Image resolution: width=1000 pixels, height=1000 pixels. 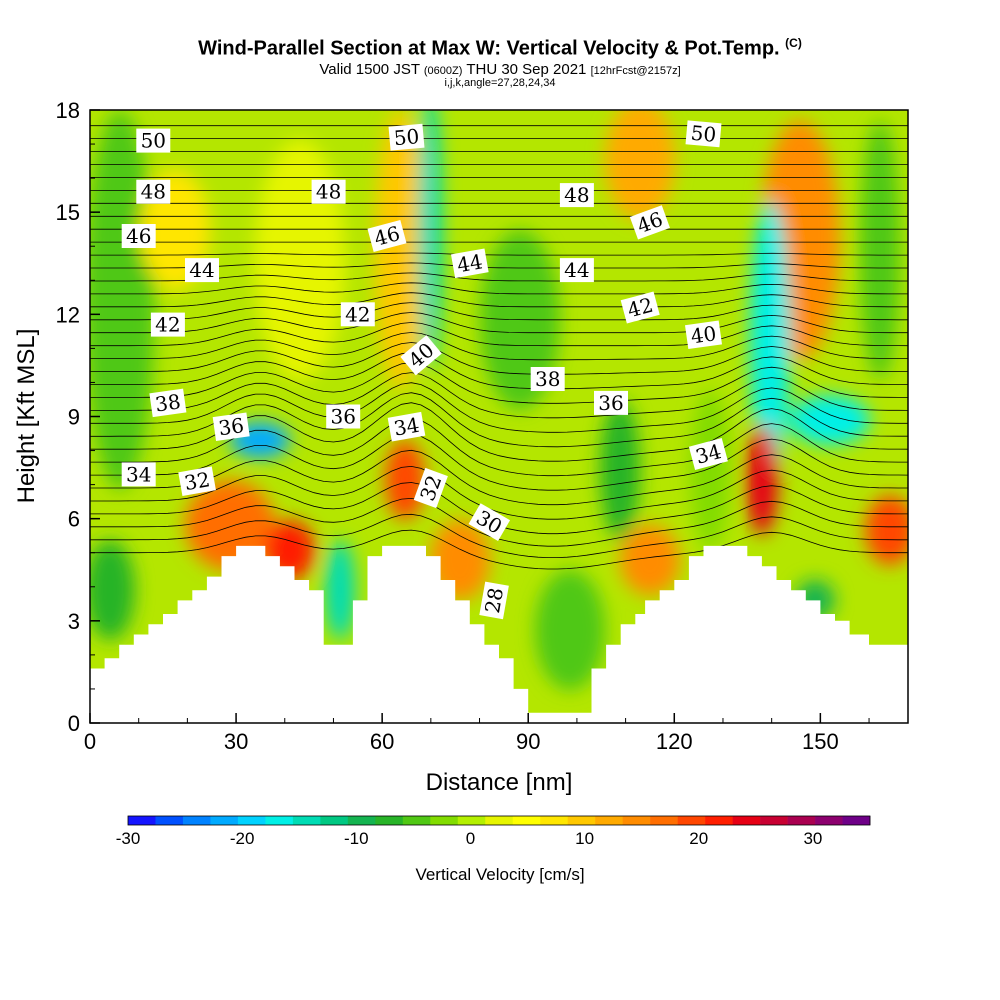 What do you see at coordinates (528, 741) in the screenshot?
I see `x-tick-label: 90` at bounding box center [528, 741].